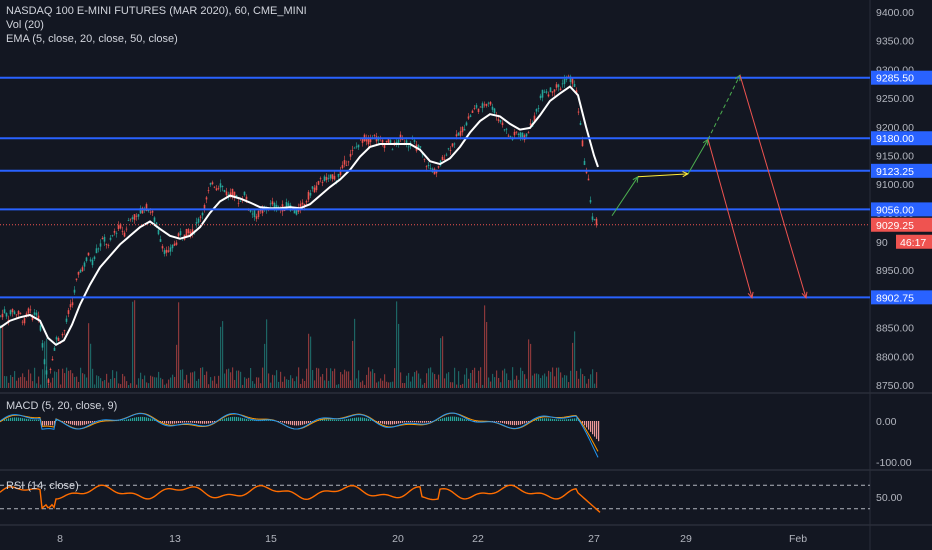  Describe the element at coordinates (62, 406) in the screenshot. I see `macd-pane-label: MACD (5, 20, close, 9)` at that location.